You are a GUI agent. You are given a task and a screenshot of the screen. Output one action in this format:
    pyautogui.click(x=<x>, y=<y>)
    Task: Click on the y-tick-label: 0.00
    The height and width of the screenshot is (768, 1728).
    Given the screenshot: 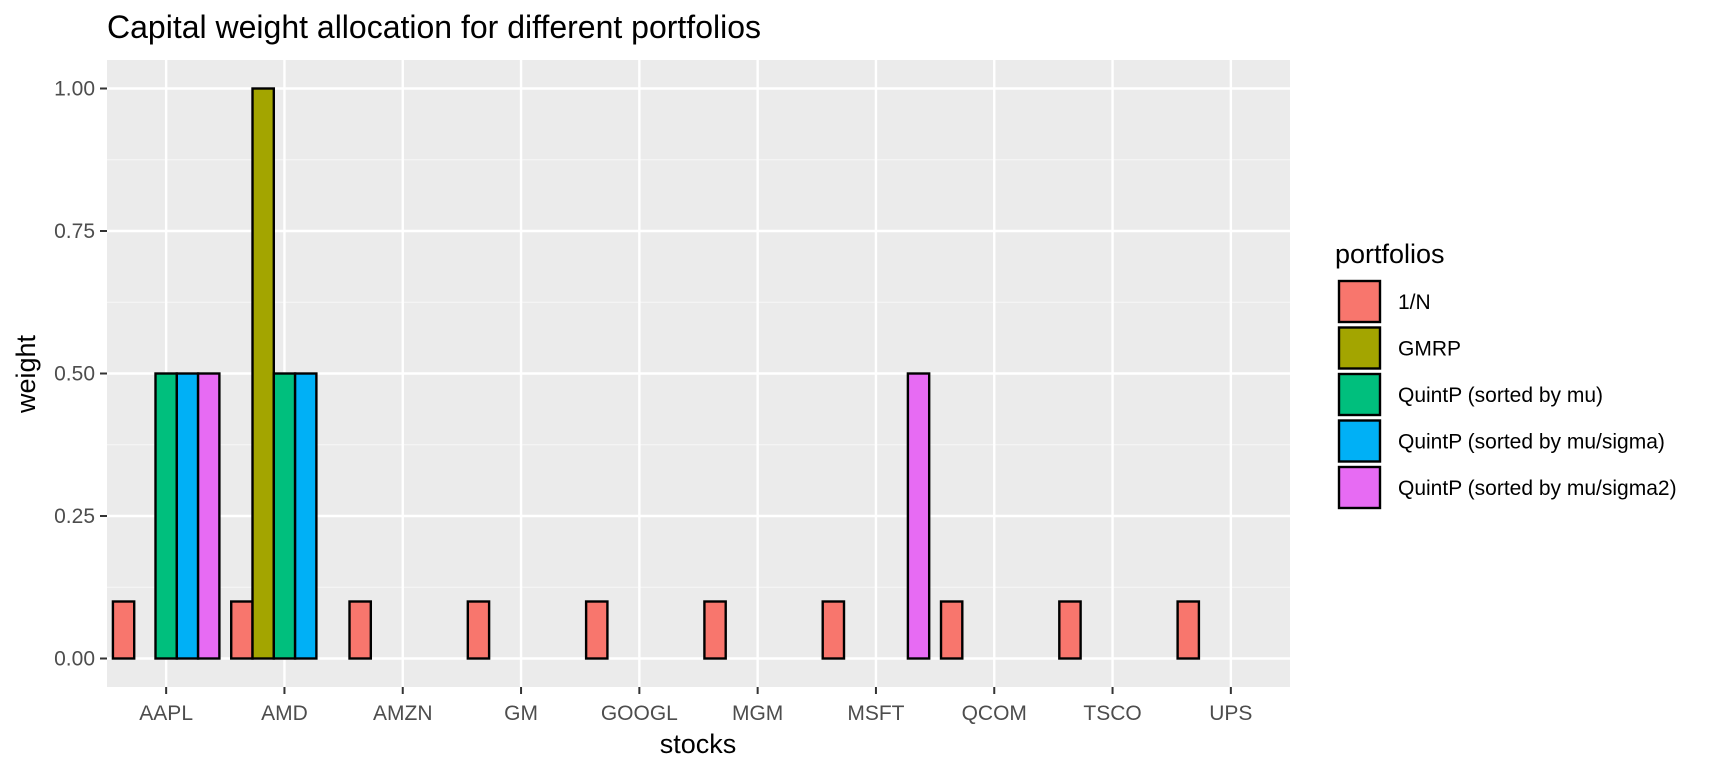 What is the action you would take?
    pyautogui.click(x=74, y=659)
    